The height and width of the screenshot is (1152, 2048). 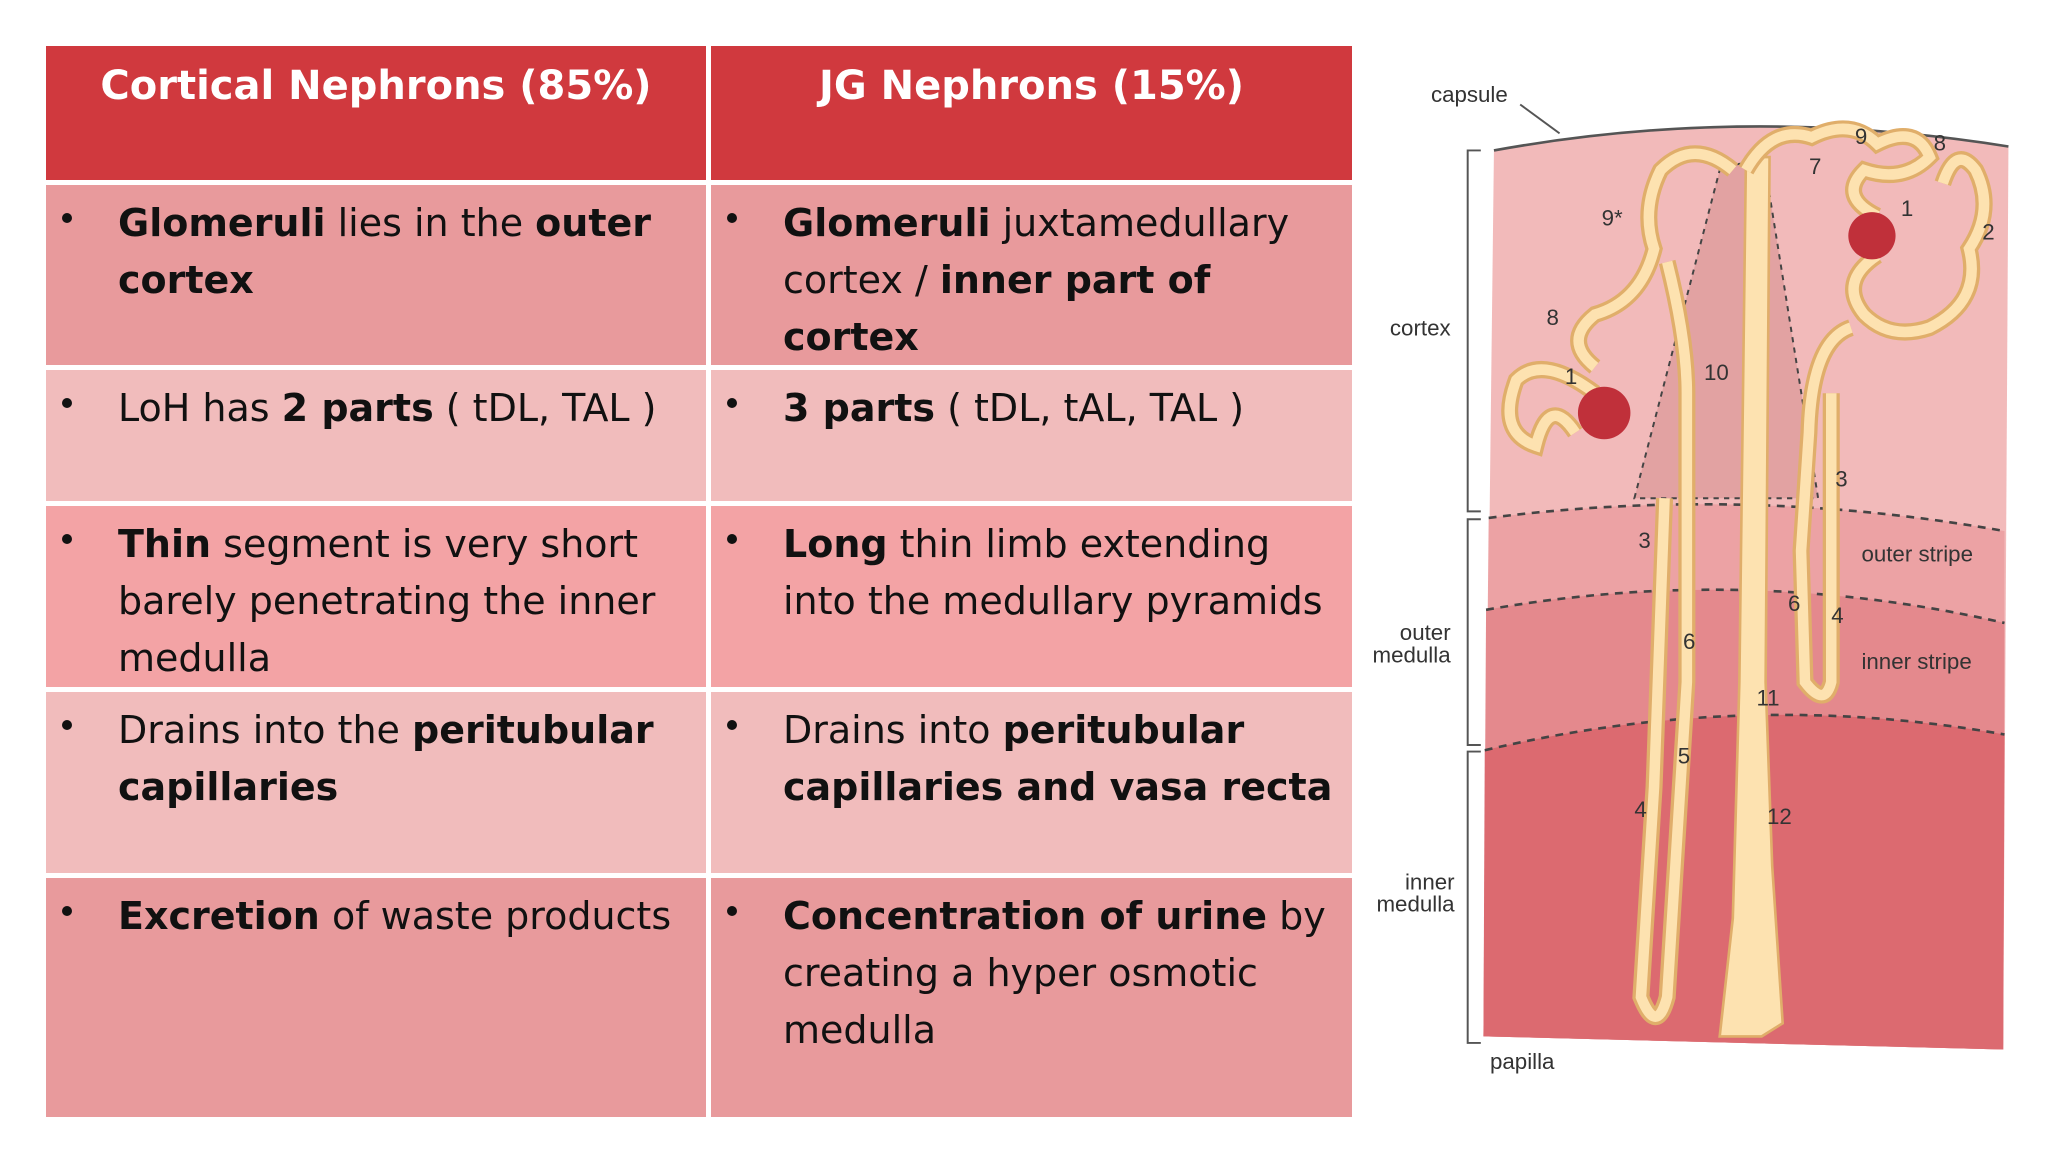 What do you see at coordinates (165, 544) in the screenshot?
I see `cell-text: Thin` at bounding box center [165, 544].